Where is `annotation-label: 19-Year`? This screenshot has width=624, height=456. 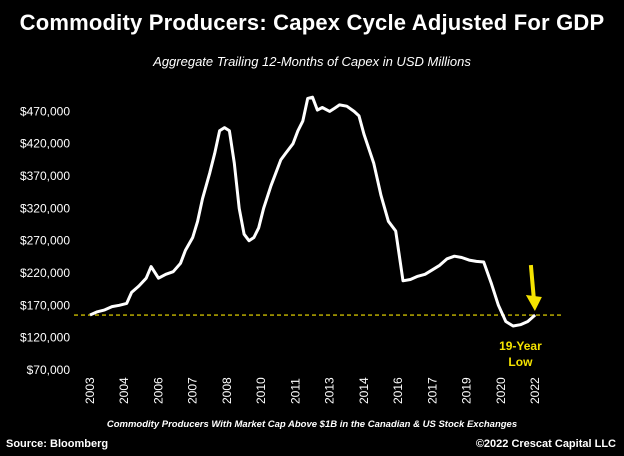 annotation-label: 19-Year is located at coordinates (520, 346).